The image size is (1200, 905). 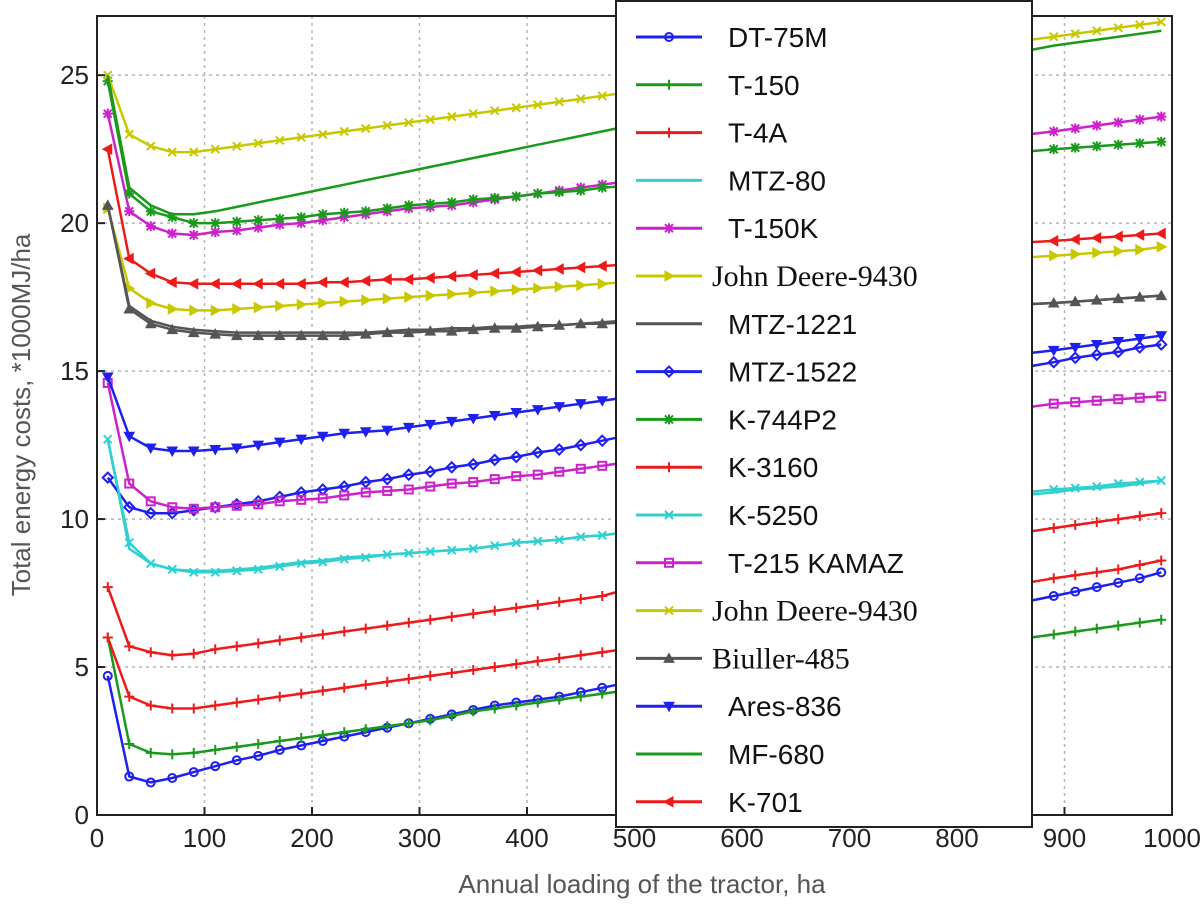 What do you see at coordinates (815, 611) in the screenshot?
I see `legend-label: John Deere-9430` at bounding box center [815, 611].